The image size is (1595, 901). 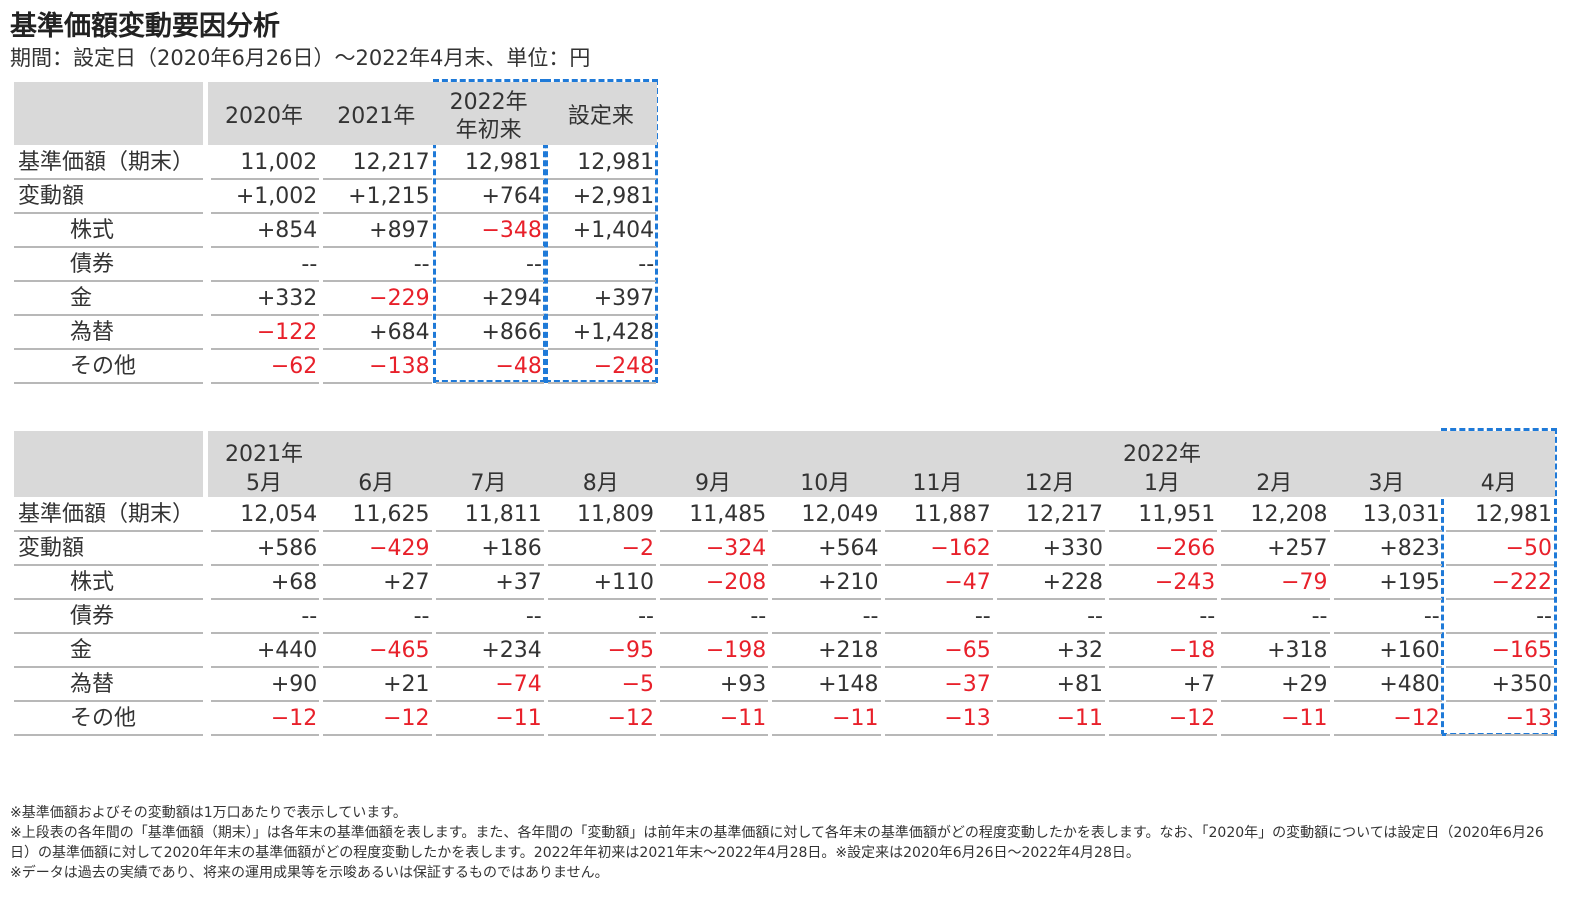 I want to click on cell-value: +823, so click(x=1387, y=550).